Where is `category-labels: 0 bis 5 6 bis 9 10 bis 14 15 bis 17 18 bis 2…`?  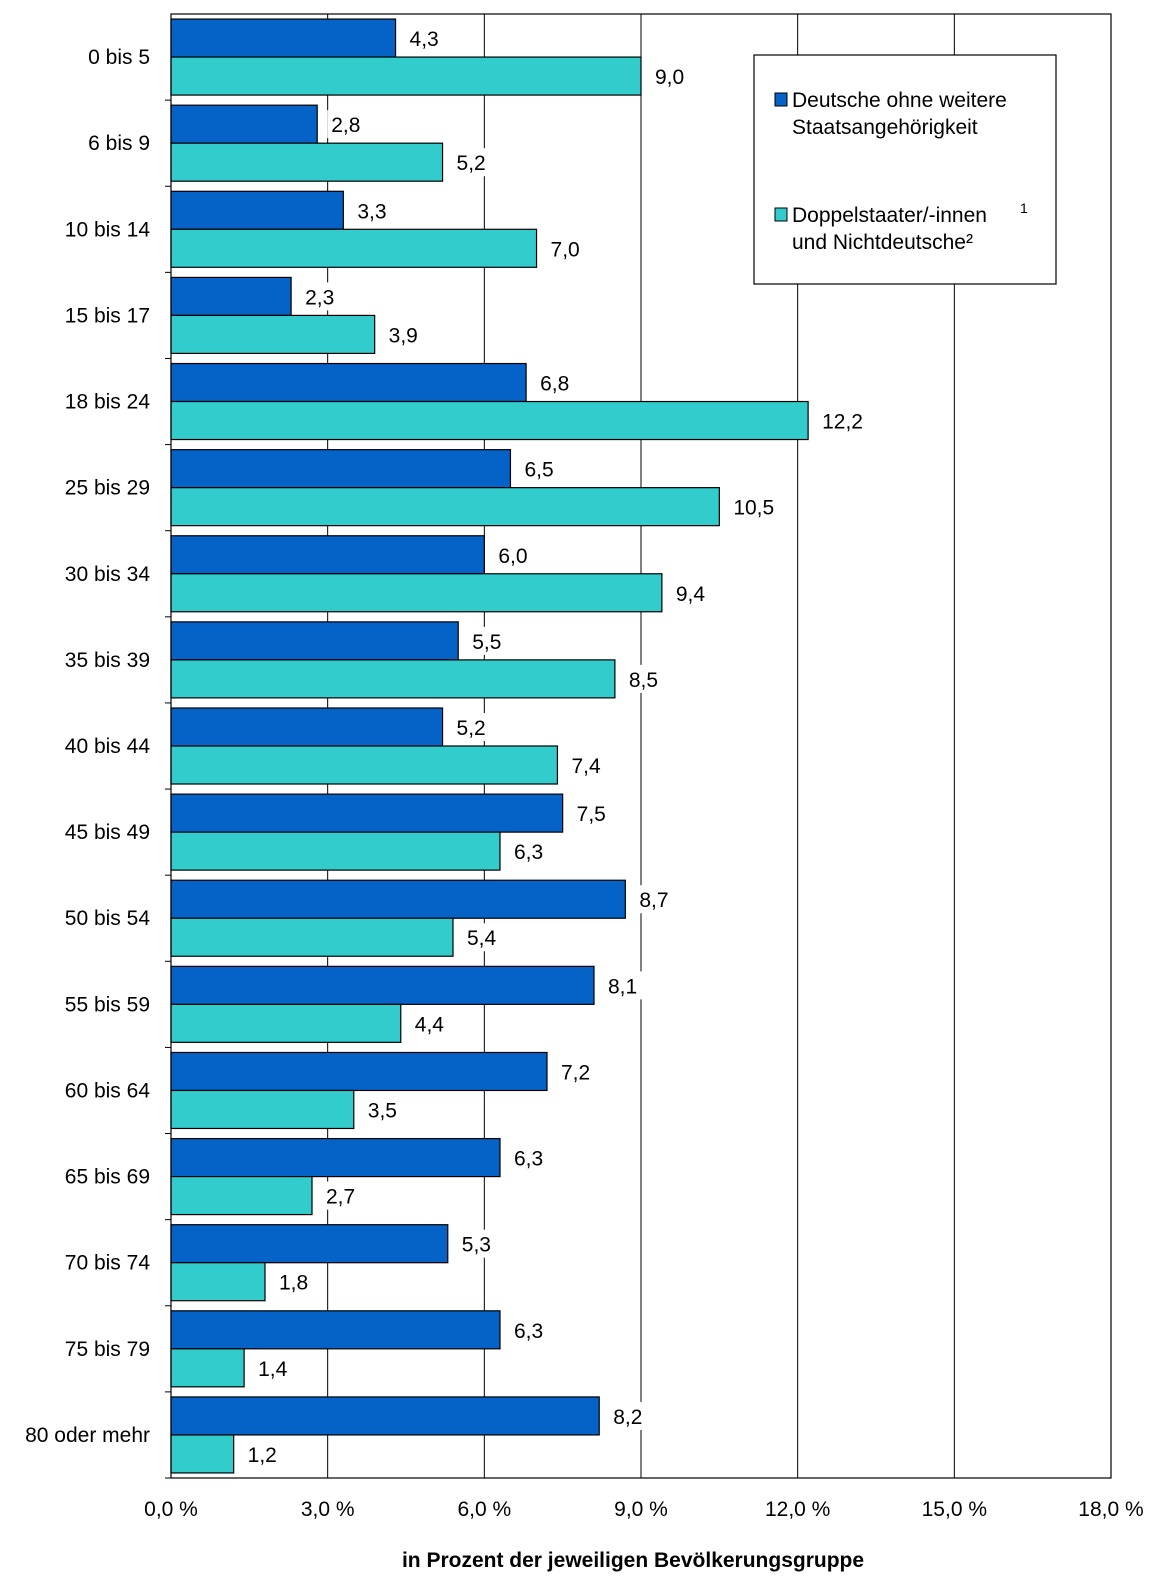 category-labels: 0 bis 5 6 bis 9 10 bis 14 15 bis 17 18 bis 2… is located at coordinates (98, 762).